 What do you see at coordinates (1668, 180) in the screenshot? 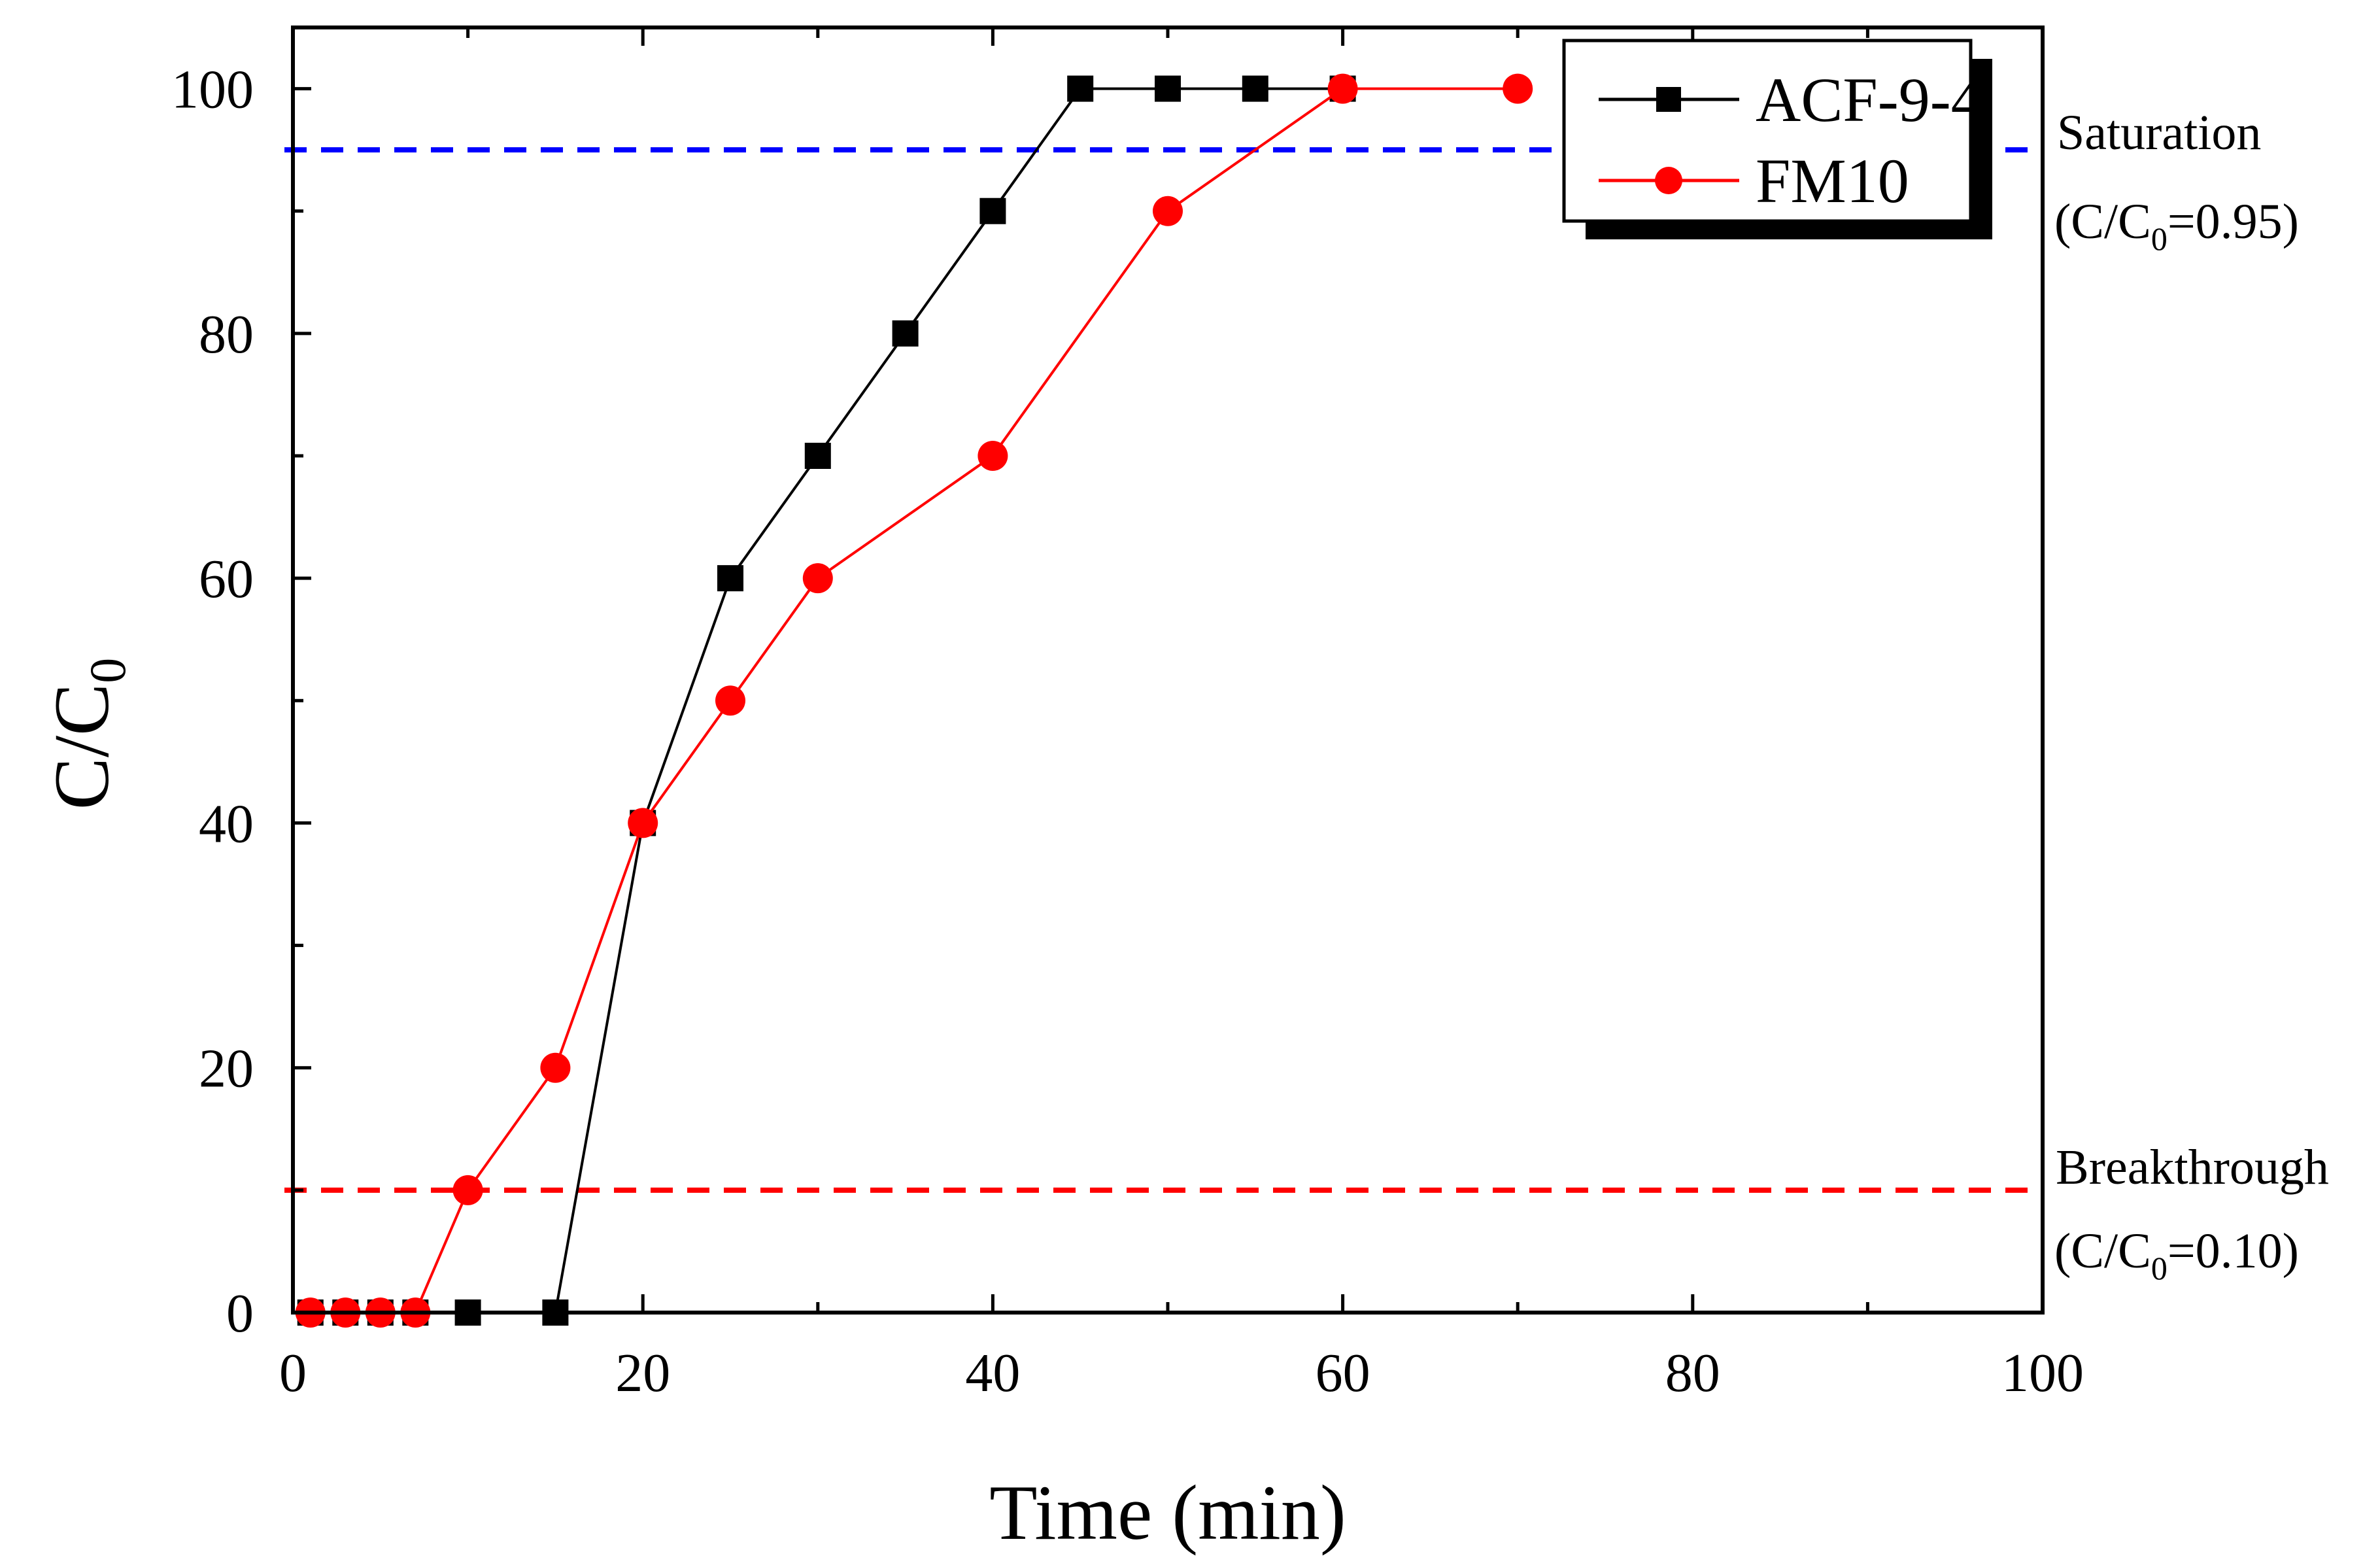
I see `legend-marker-fm10` at bounding box center [1668, 180].